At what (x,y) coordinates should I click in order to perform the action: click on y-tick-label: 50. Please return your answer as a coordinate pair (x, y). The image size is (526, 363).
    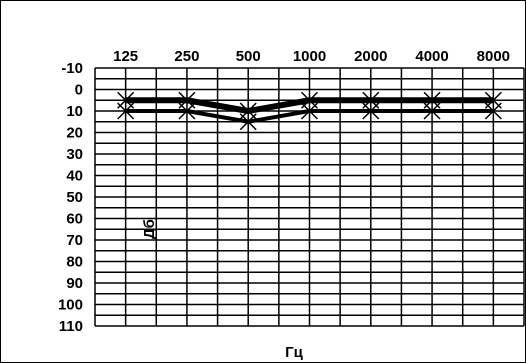
    Looking at the image, I should click on (74, 197).